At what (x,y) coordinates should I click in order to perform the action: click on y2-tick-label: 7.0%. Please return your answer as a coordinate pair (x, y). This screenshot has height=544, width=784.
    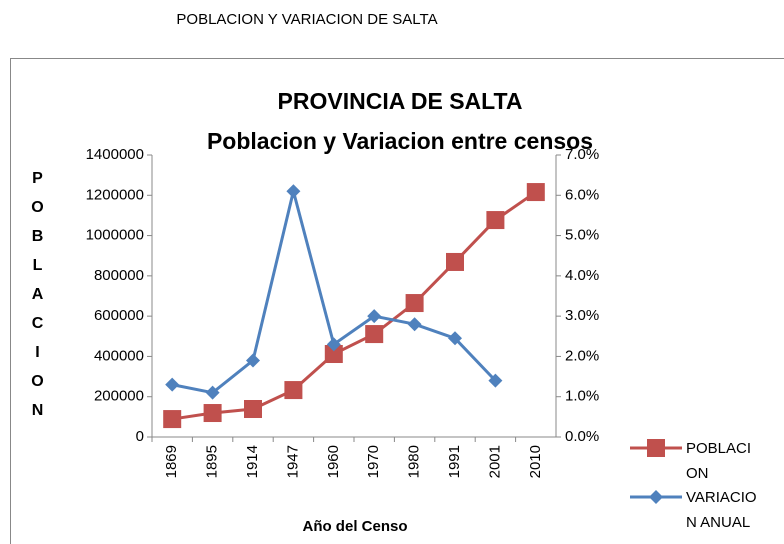
    Looking at the image, I should click on (582, 154).